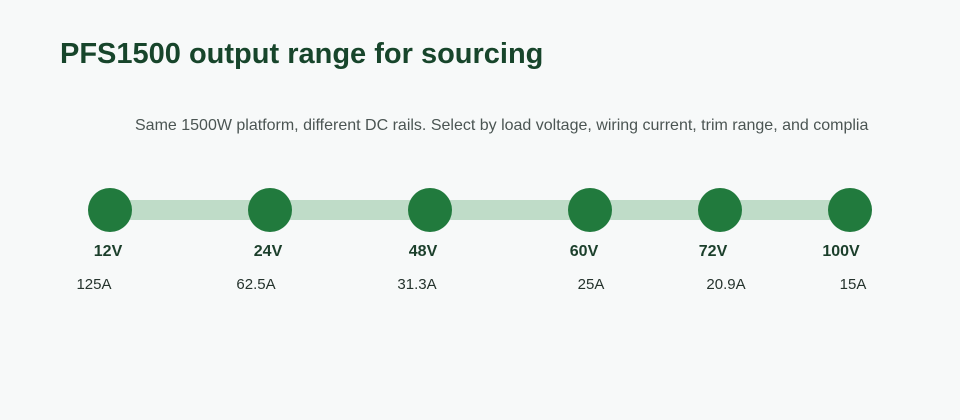 This screenshot has width=960, height=420. I want to click on rail-current-label: 20.9A, so click(726, 284).